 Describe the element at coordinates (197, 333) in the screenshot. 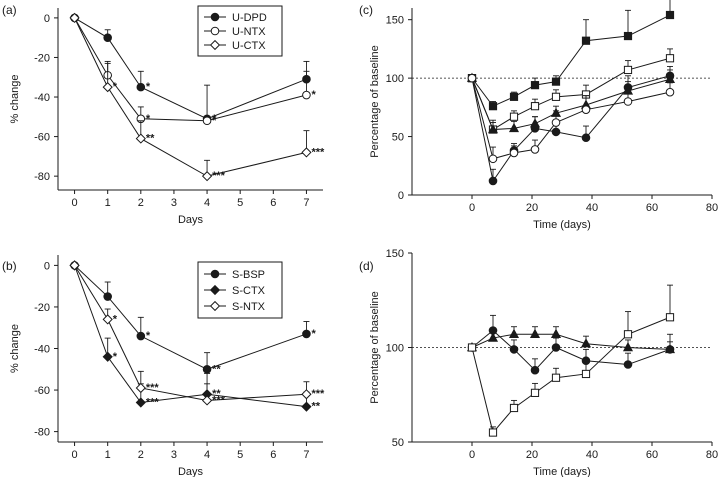

I see `series-3: **********` at that location.